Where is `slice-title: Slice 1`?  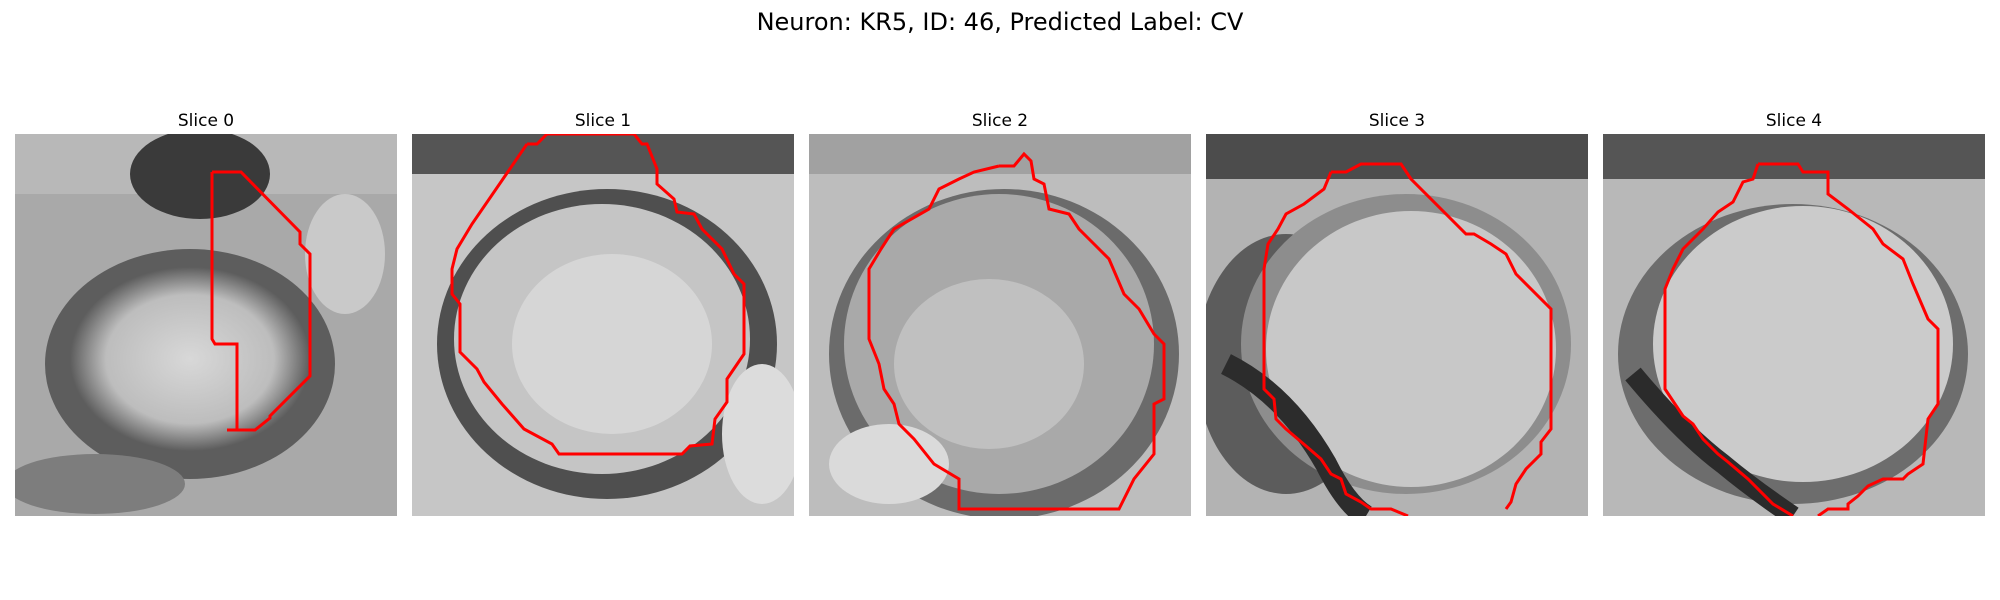
slice-title: Slice 1 is located at coordinates (603, 121).